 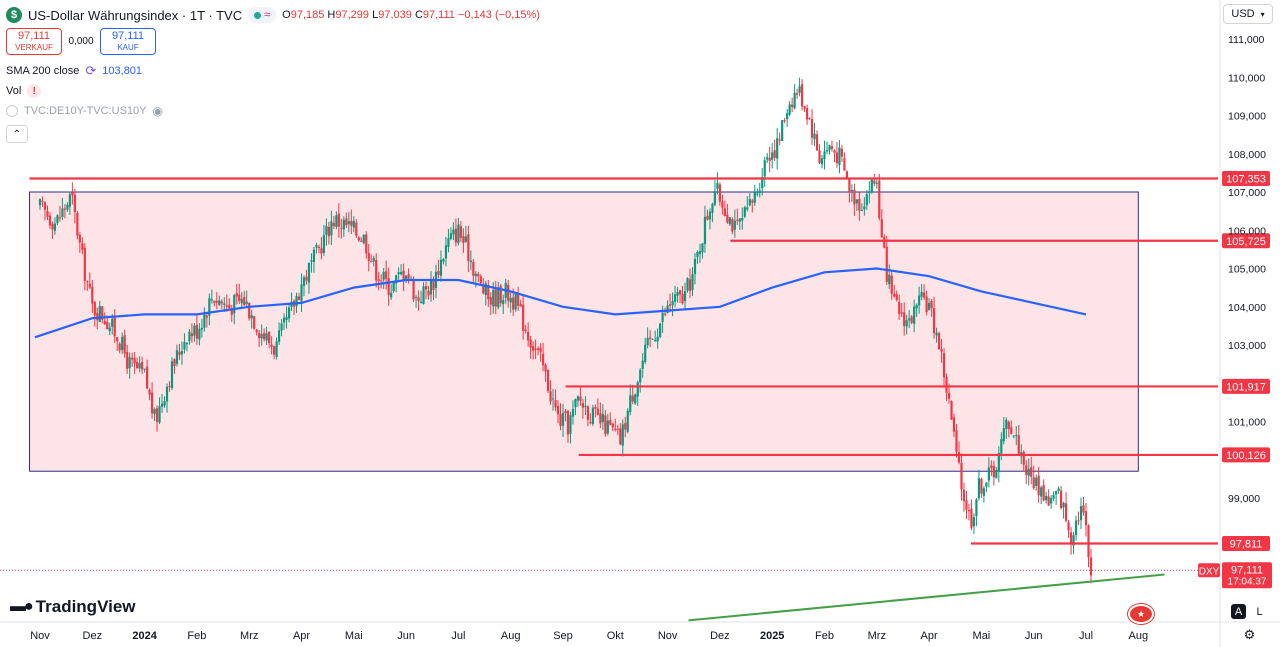 What do you see at coordinates (144, 636) in the screenshot?
I see `x-tick-label: 2024` at bounding box center [144, 636].